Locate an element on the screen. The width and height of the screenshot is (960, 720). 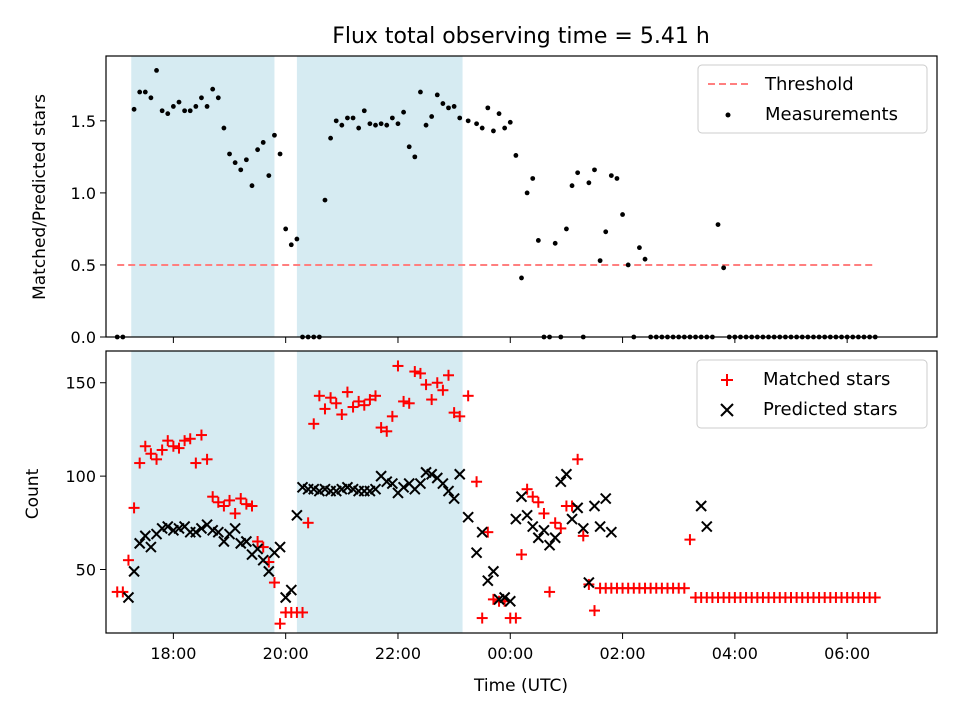
bottom-x-ticks: 18:00 20:00 22:00 00:00 02:00 04:00 06:00 is located at coordinates (510, 648).